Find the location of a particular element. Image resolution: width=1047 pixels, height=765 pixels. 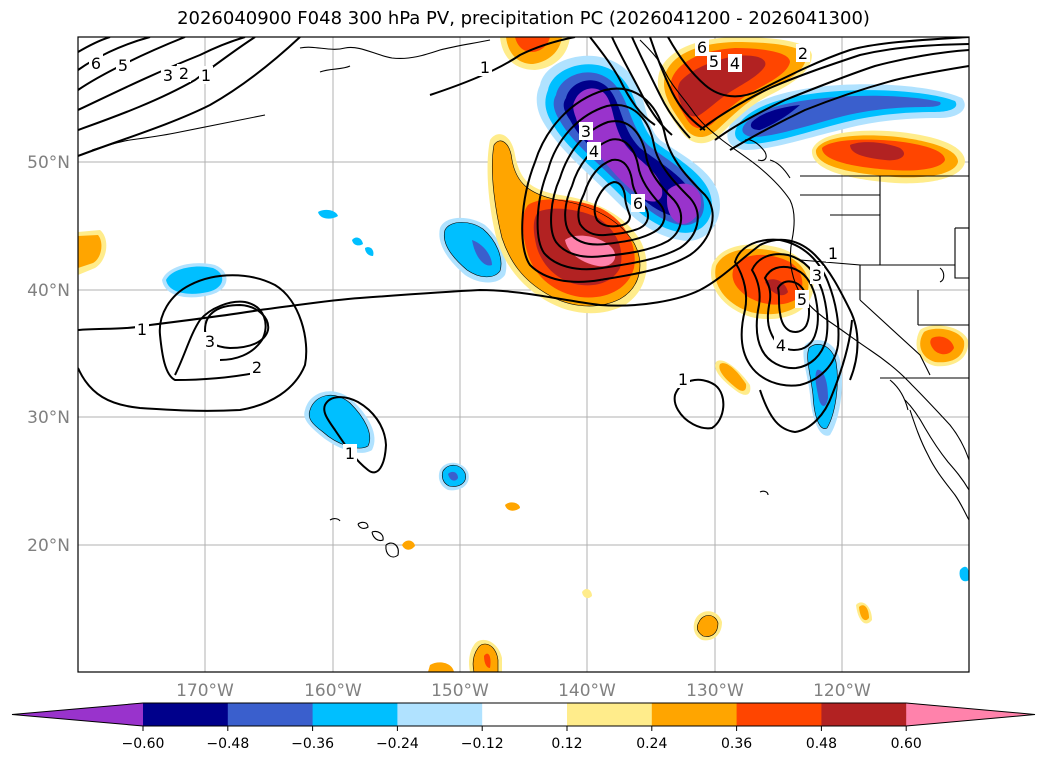

colorbar-extension-high is located at coordinates (970, 714).